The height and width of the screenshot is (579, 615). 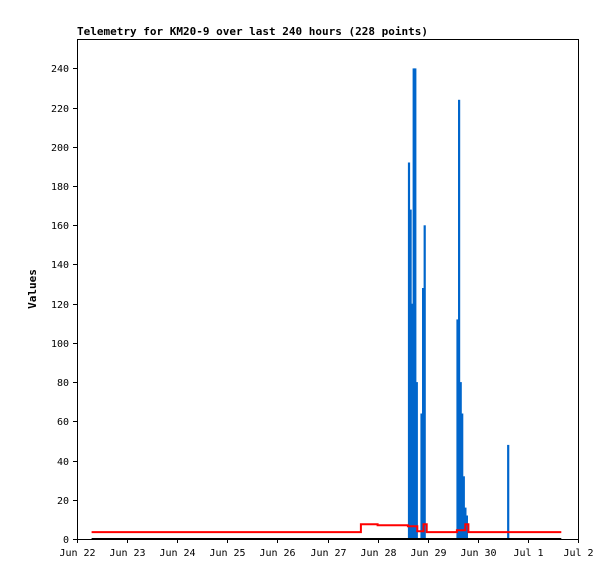 I want to click on x-tick-label-8: Jun 30, so click(x=478, y=553).